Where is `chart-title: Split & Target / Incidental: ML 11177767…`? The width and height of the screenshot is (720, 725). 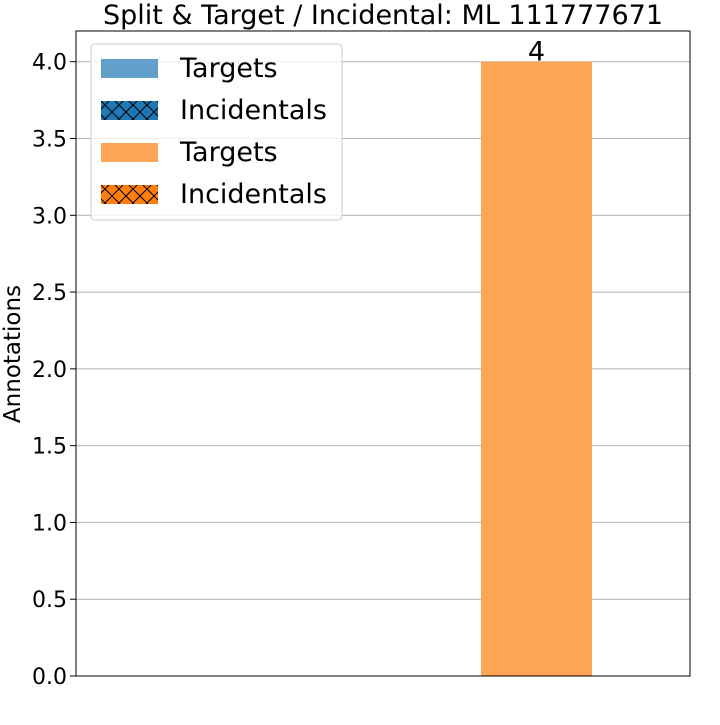
chart-title: Split & Target / Incidental: ML 11177767… is located at coordinates (383, 15).